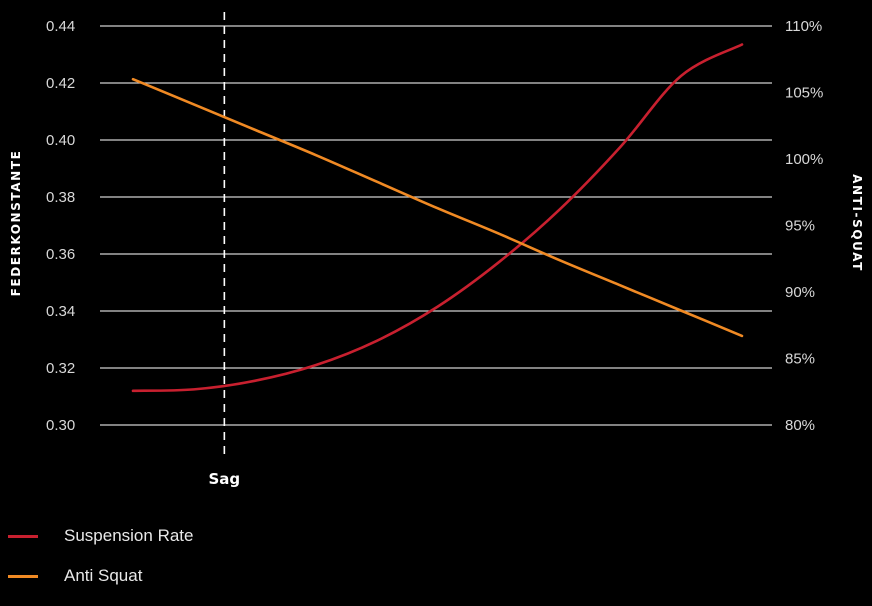 This screenshot has height=606, width=872. Describe the element at coordinates (800, 359) in the screenshot. I see `right-tick-label: 85%` at that location.